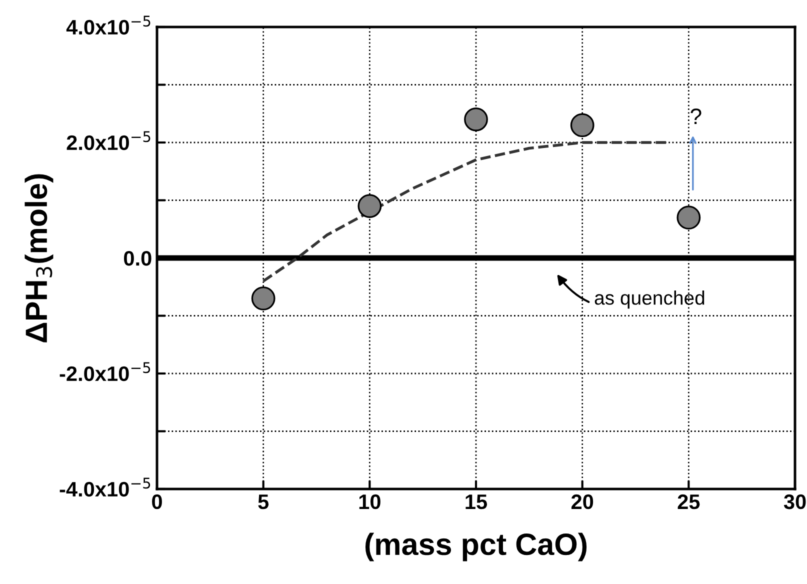  What do you see at coordinates (696, 116) in the screenshot?
I see `annotation: ?` at bounding box center [696, 116].